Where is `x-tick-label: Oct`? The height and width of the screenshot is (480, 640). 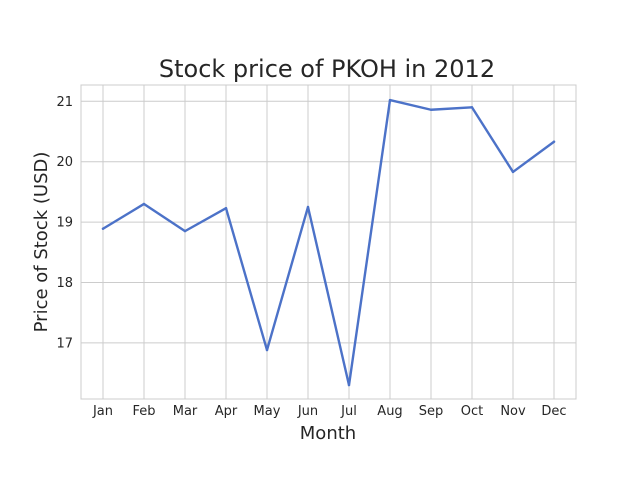
x-tick-label: Oct is located at coordinates (472, 411).